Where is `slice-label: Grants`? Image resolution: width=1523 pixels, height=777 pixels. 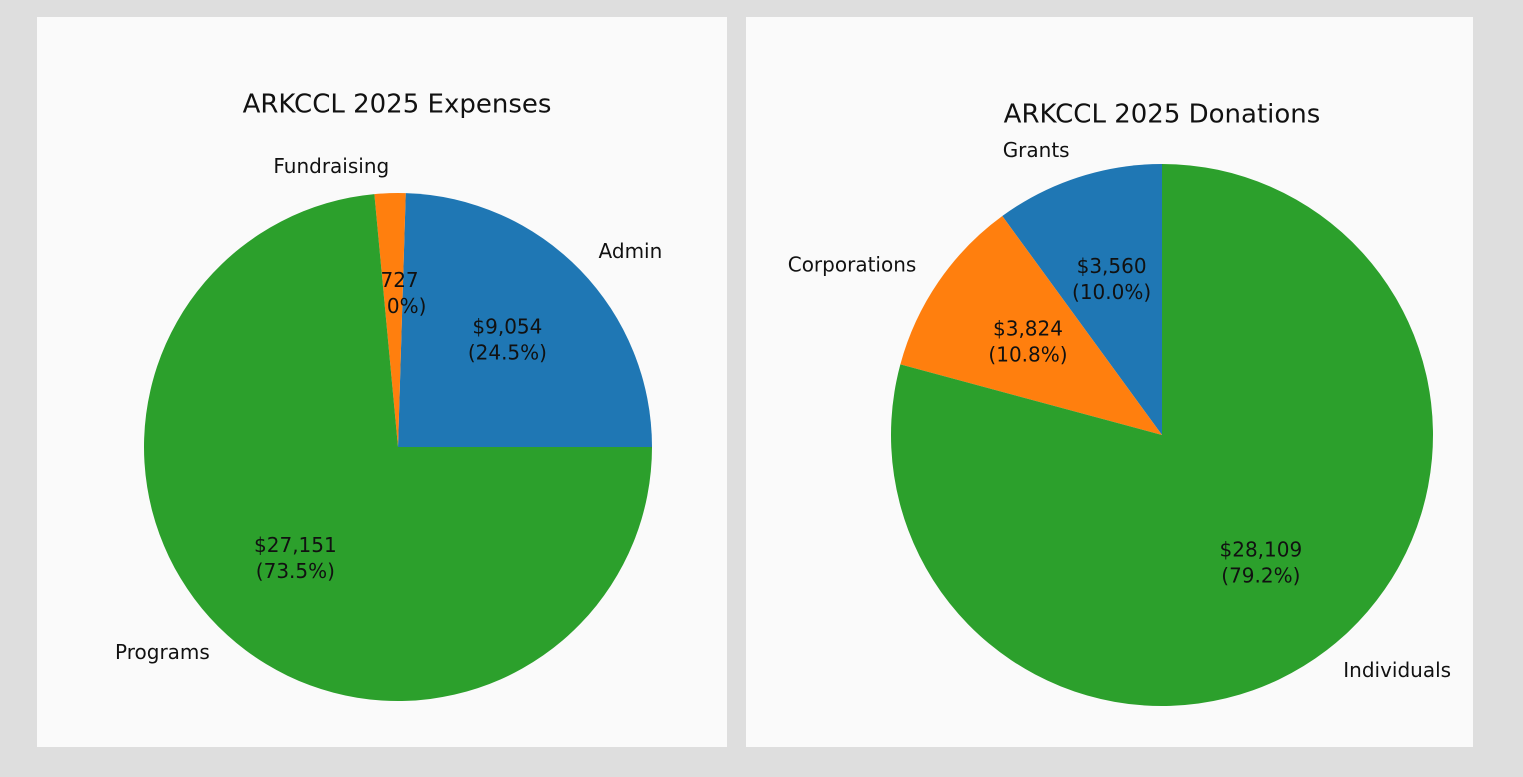
slice-label: Grants is located at coordinates (1036, 150).